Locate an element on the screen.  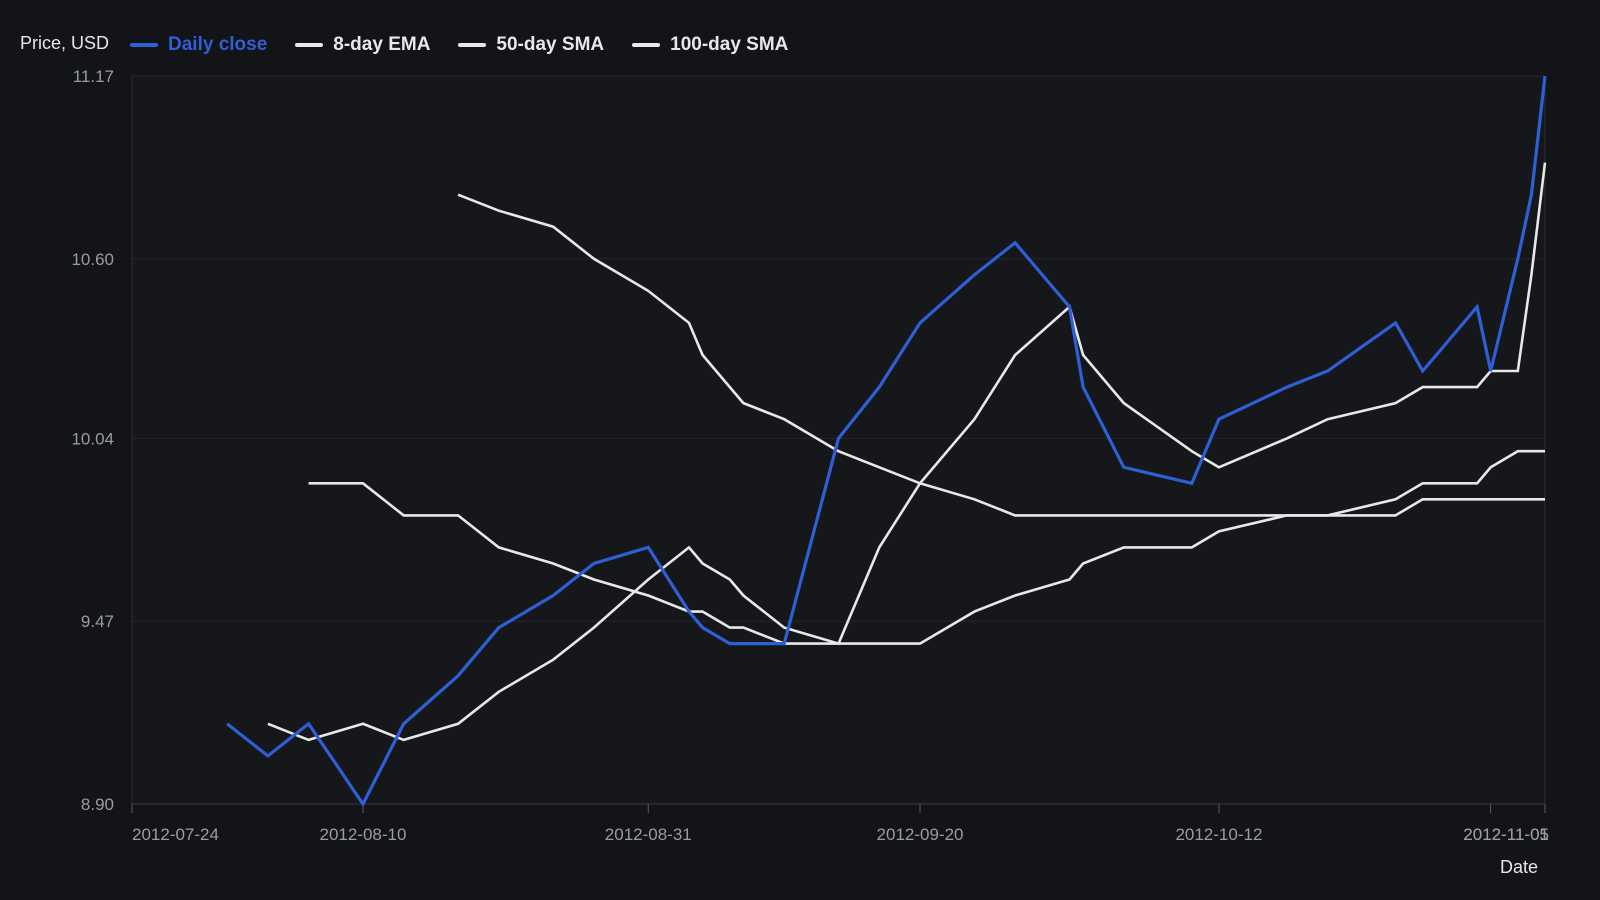
legend-label-100-day-sma: 100-day SMA is located at coordinates (729, 44).